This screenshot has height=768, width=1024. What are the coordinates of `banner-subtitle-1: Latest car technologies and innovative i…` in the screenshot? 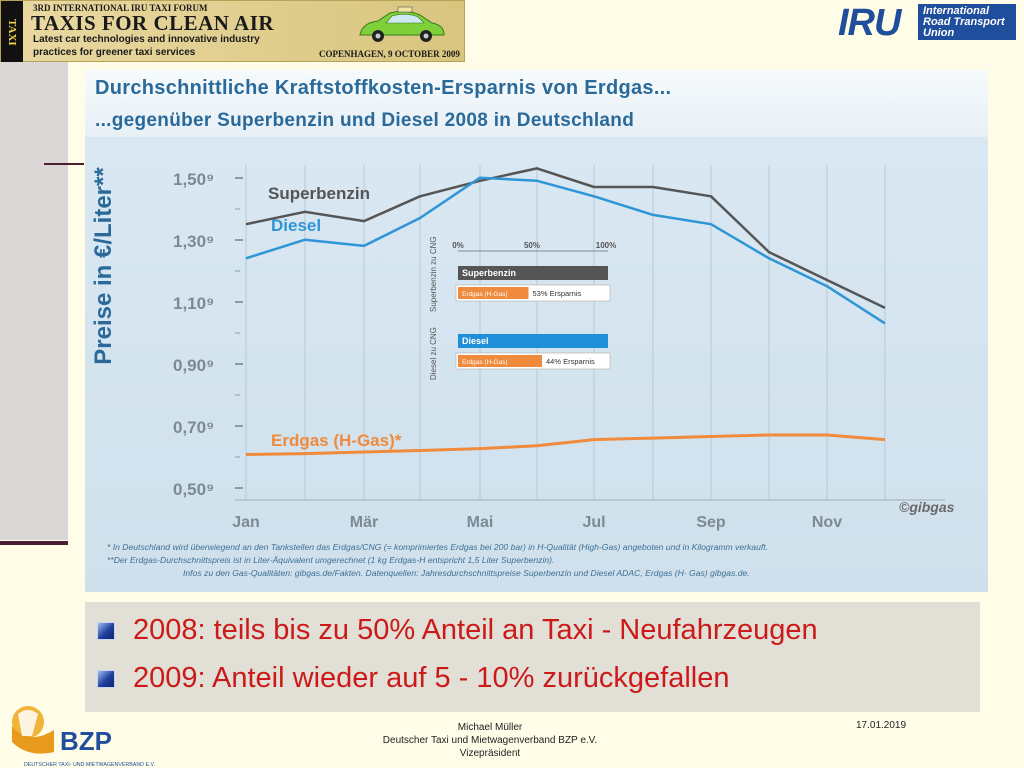 It's located at (146, 39).